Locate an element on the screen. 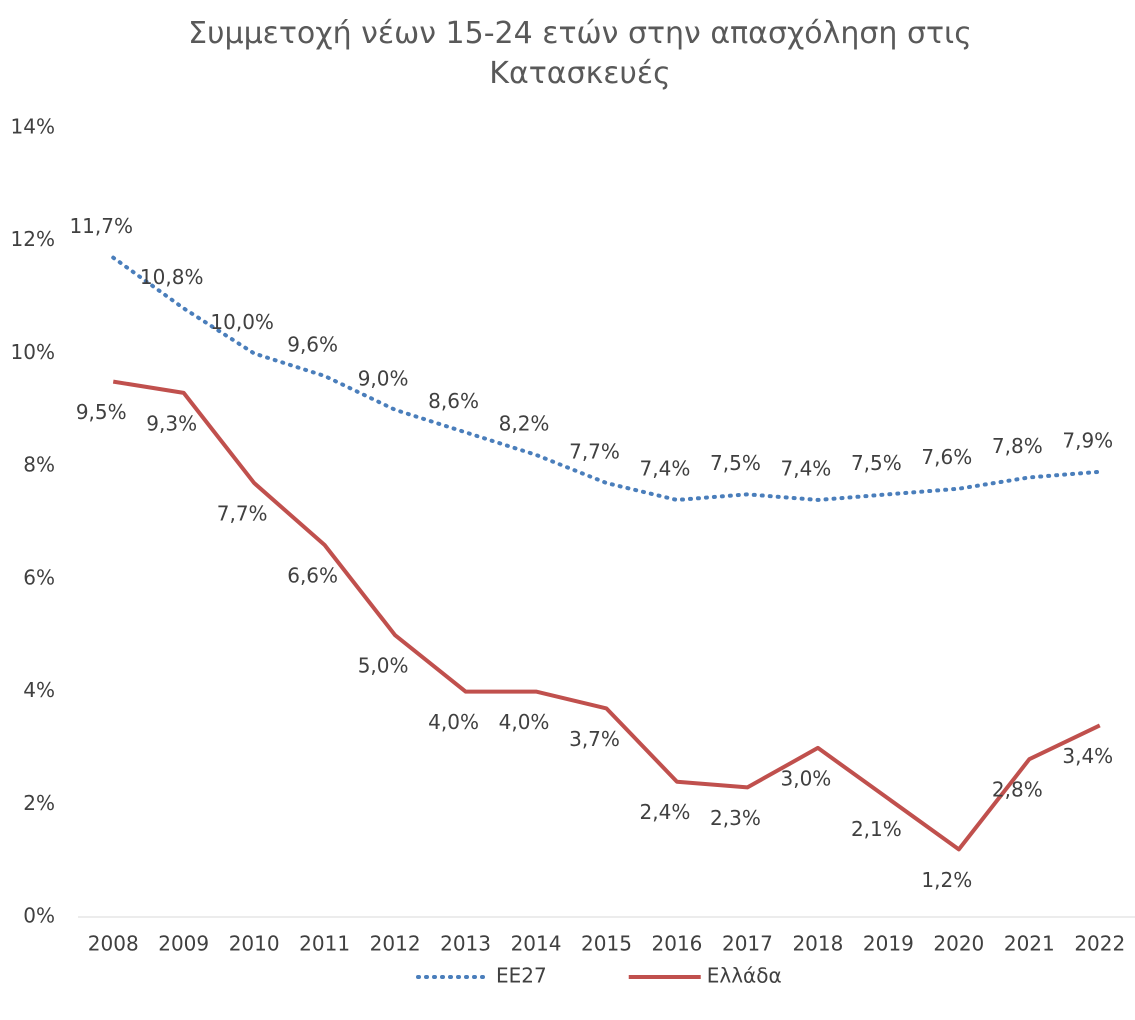 Image resolution: width=1135 pixels, height=1020 pixels. x-tick-label: 2016 is located at coordinates (677, 944).